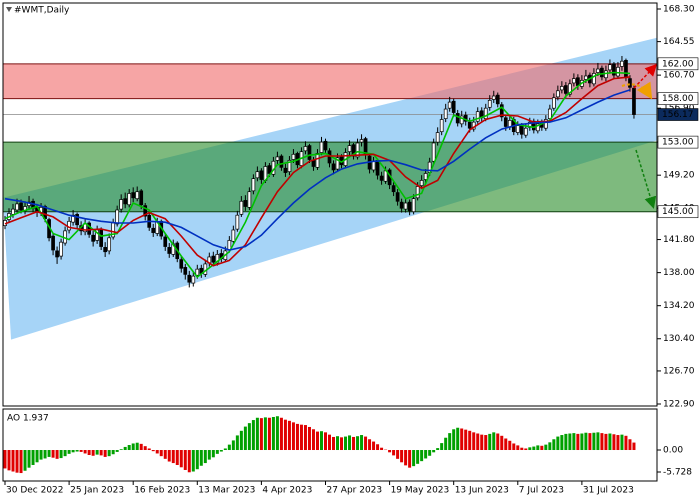 The height and width of the screenshot is (500, 700). What do you see at coordinates (679, 76) in the screenshot?
I see `y-tick-label: 160.70` at bounding box center [679, 76].